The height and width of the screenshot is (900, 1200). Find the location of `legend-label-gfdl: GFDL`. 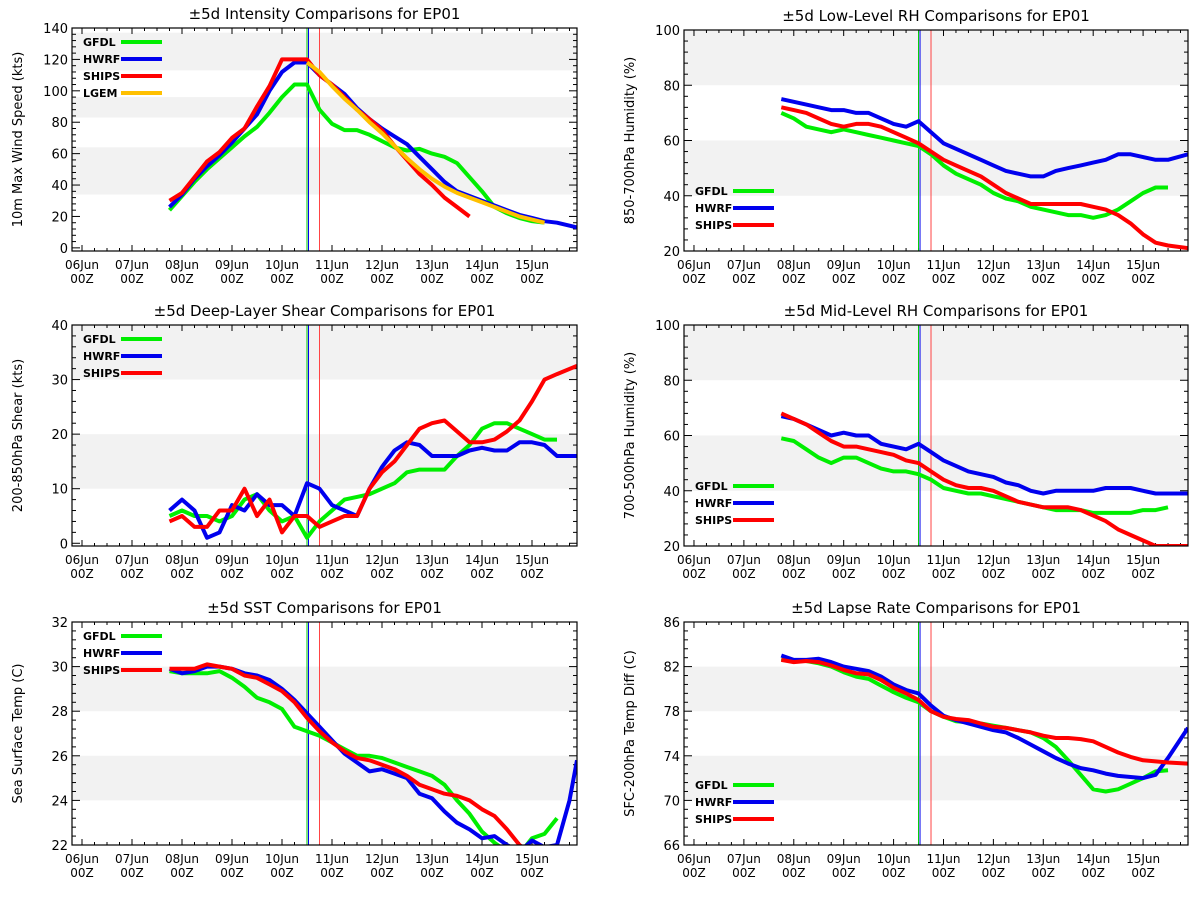

legend-label-gfdl: GFDL is located at coordinates (711, 486).